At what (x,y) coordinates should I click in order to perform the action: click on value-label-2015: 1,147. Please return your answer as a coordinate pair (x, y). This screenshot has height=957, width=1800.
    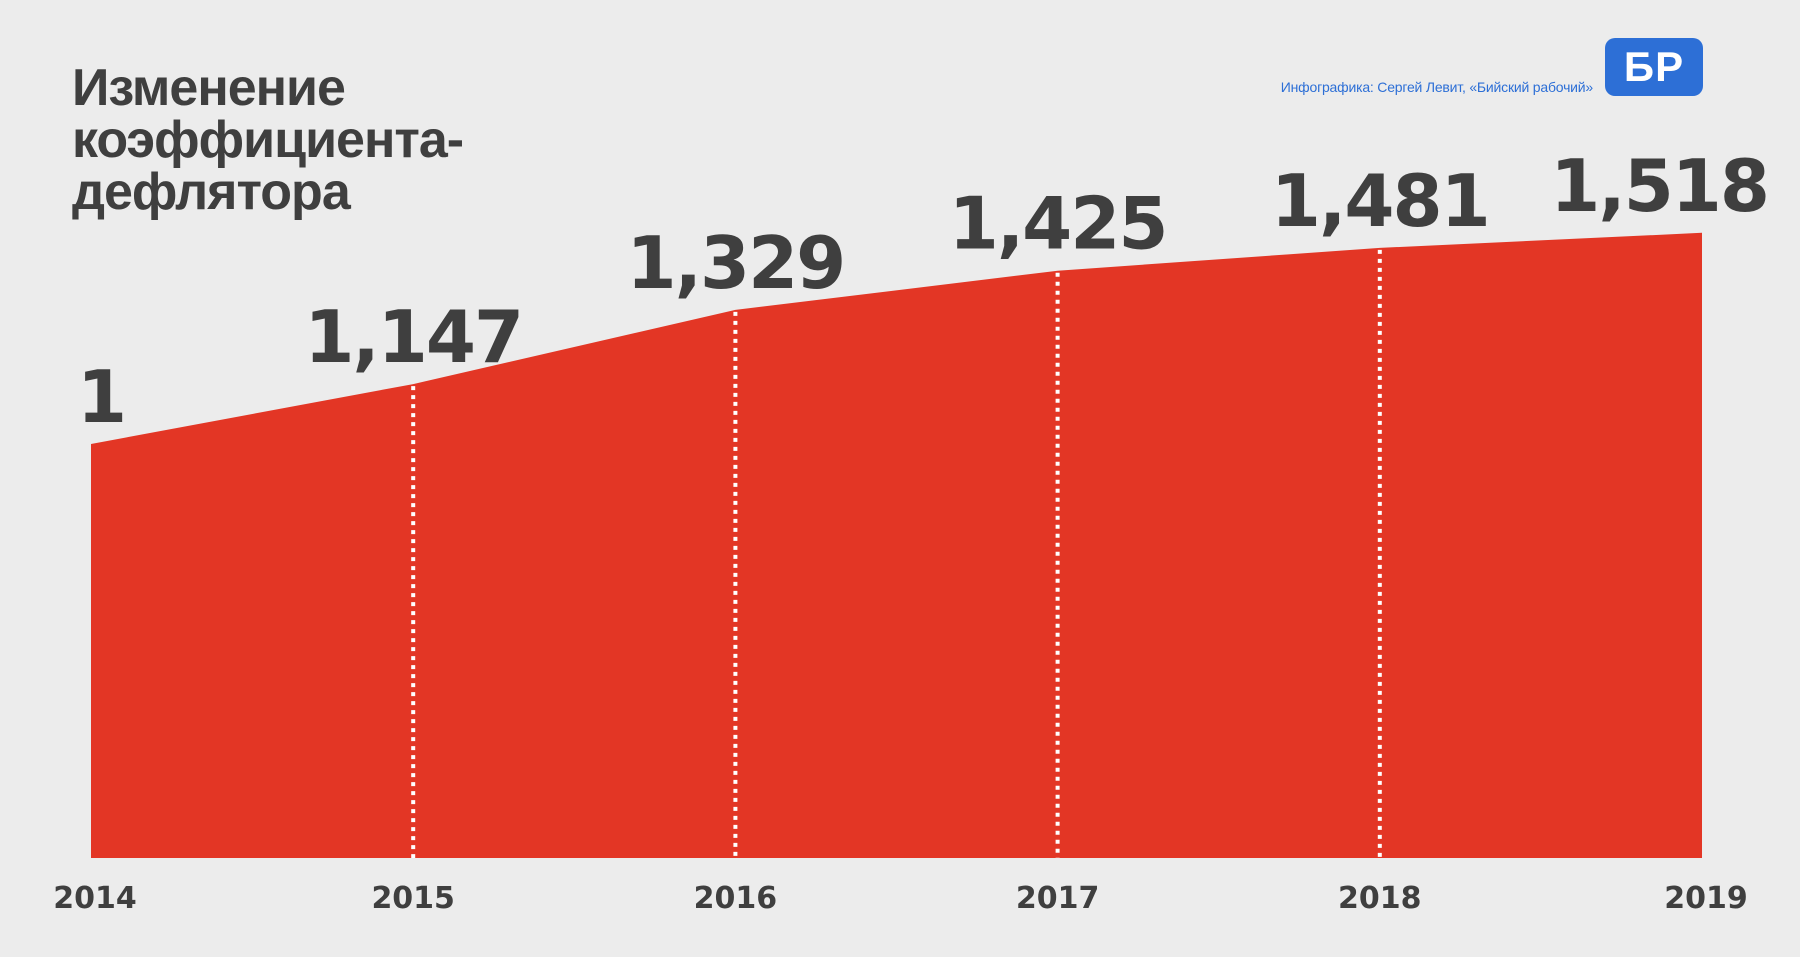
    Looking at the image, I should click on (413, 337).